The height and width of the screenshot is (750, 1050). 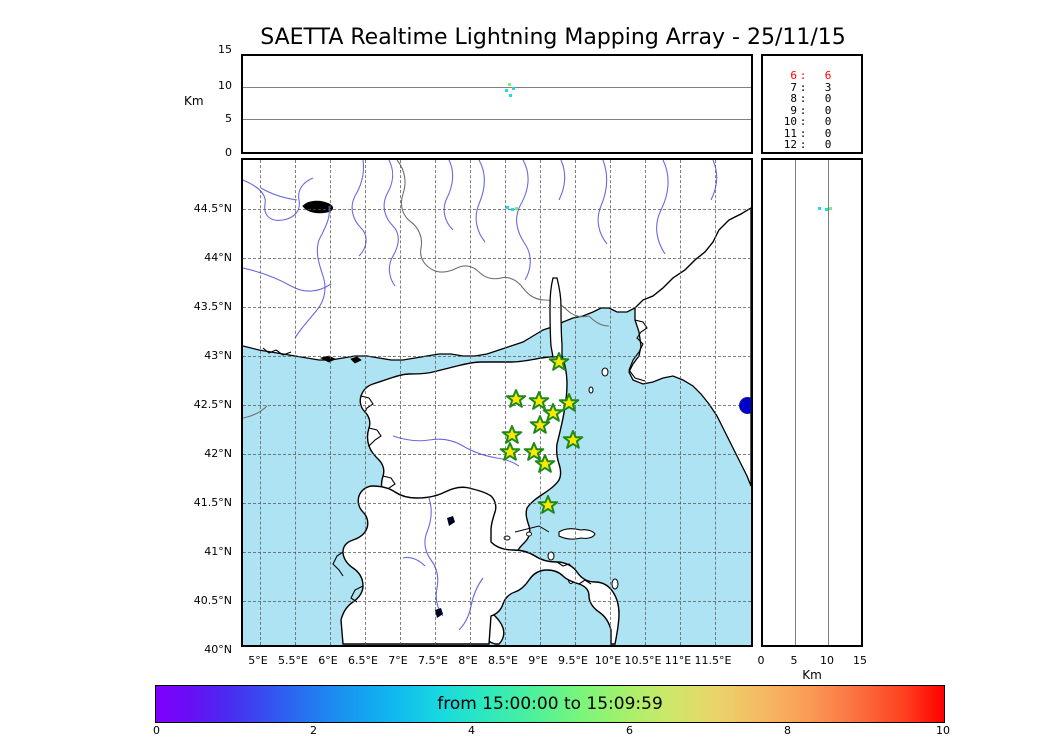 I want to click on map-xtick: 9°E, so click(x=538, y=660).